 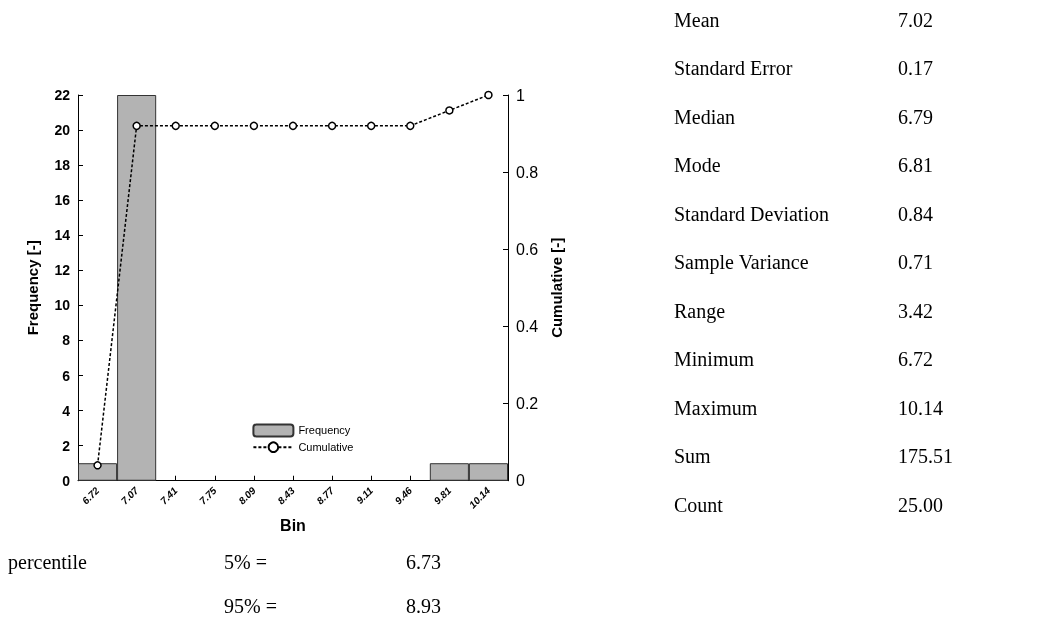 What do you see at coordinates (527, 404) in the screenshot?
I see `y2-tick-label: 0.2` at bounding box center [527, 404].